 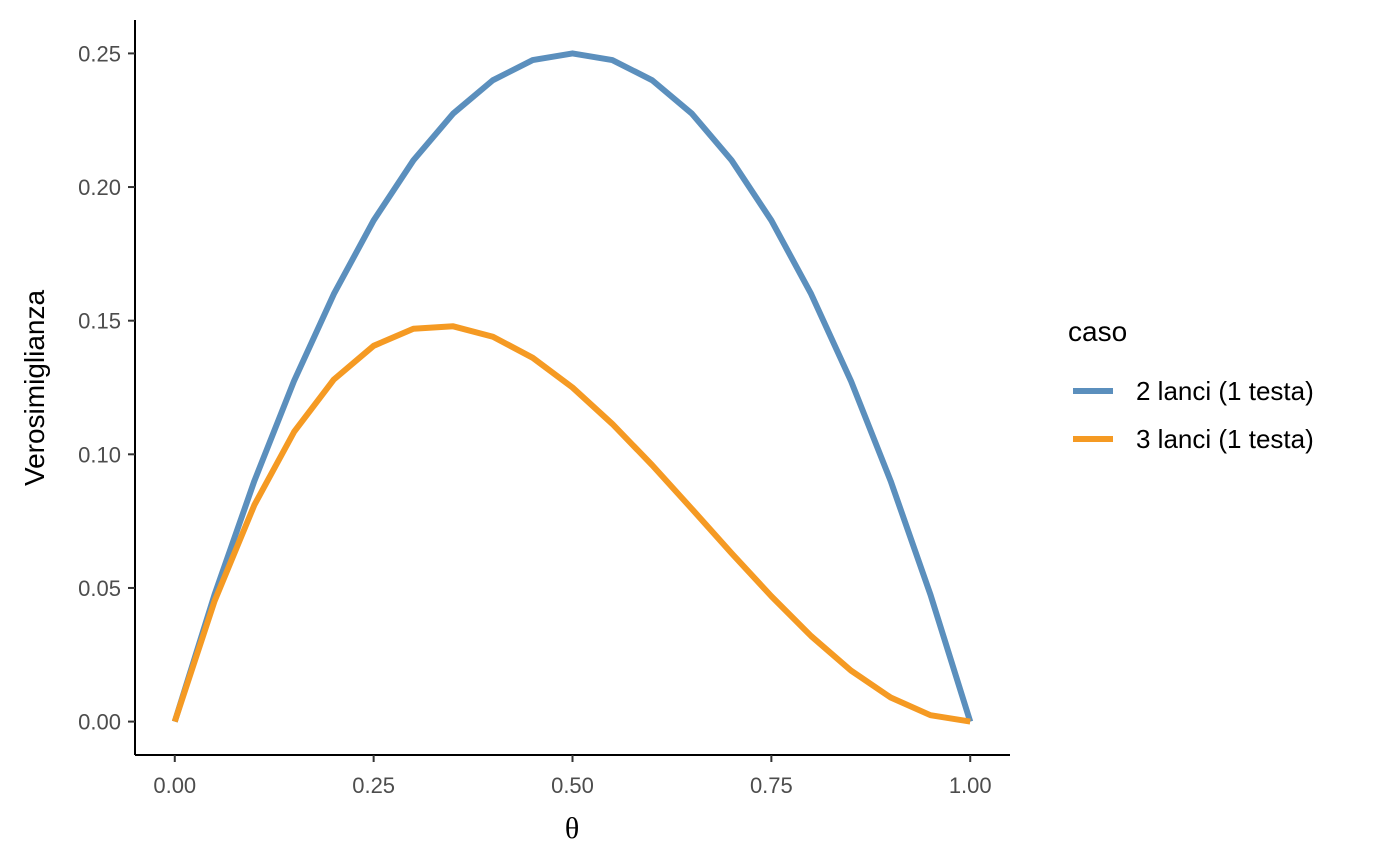 What do you see at coordinates (1225, 439) in the screenshot?
I see `legend-label-2: 3 lanci (1 testa)` at bounding box center [1225, 439].